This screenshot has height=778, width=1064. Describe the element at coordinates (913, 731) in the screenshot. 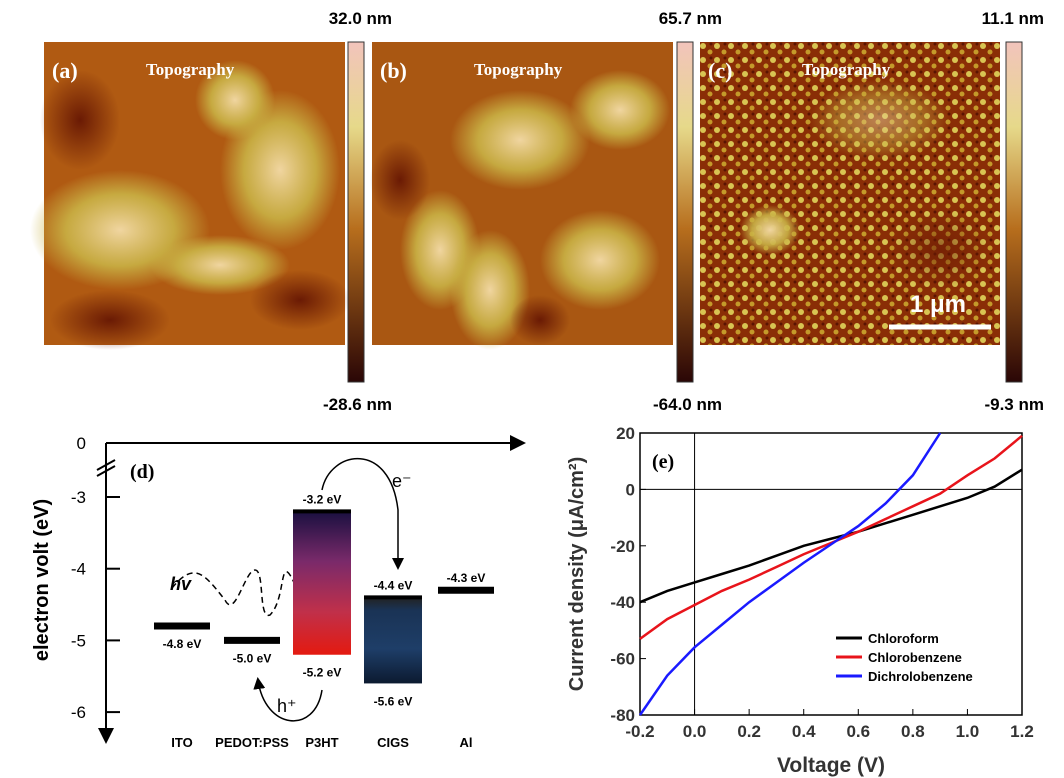

I see `x-tick-label: 0.8` at that location.